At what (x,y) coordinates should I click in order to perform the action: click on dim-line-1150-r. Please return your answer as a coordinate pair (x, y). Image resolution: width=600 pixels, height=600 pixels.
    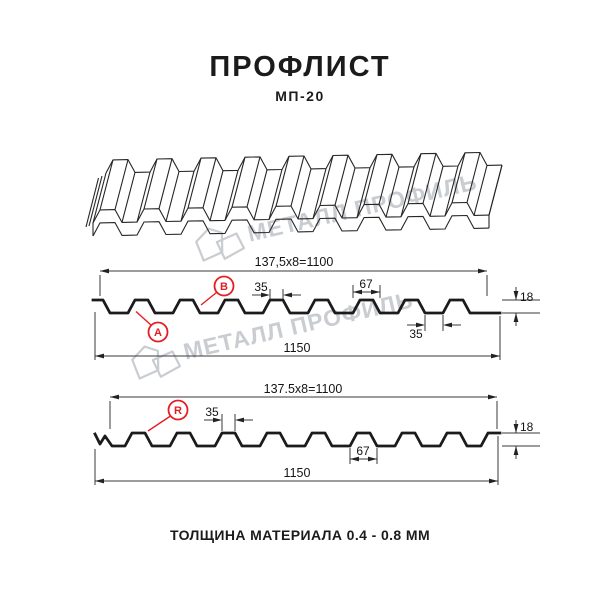
    Looking at the image, I should click on (296, 460).